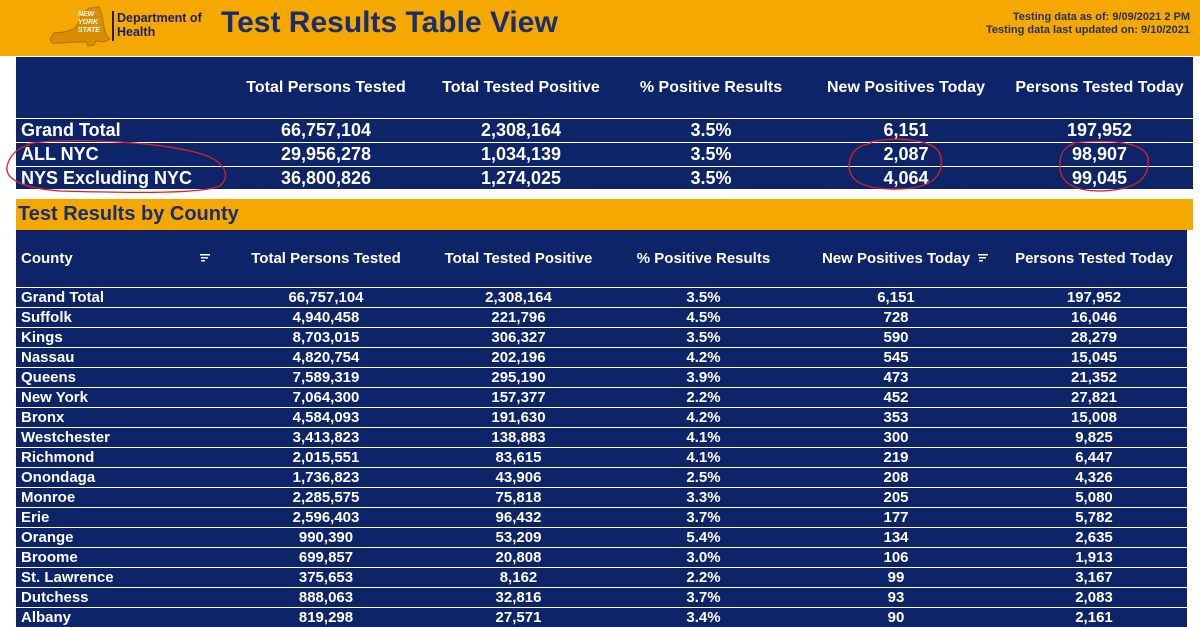  What do you see at coordinates (1094, 258) in the screenshot?
I see `county-column-header: Persons Tested Today` at bounding box center [1094, 258].